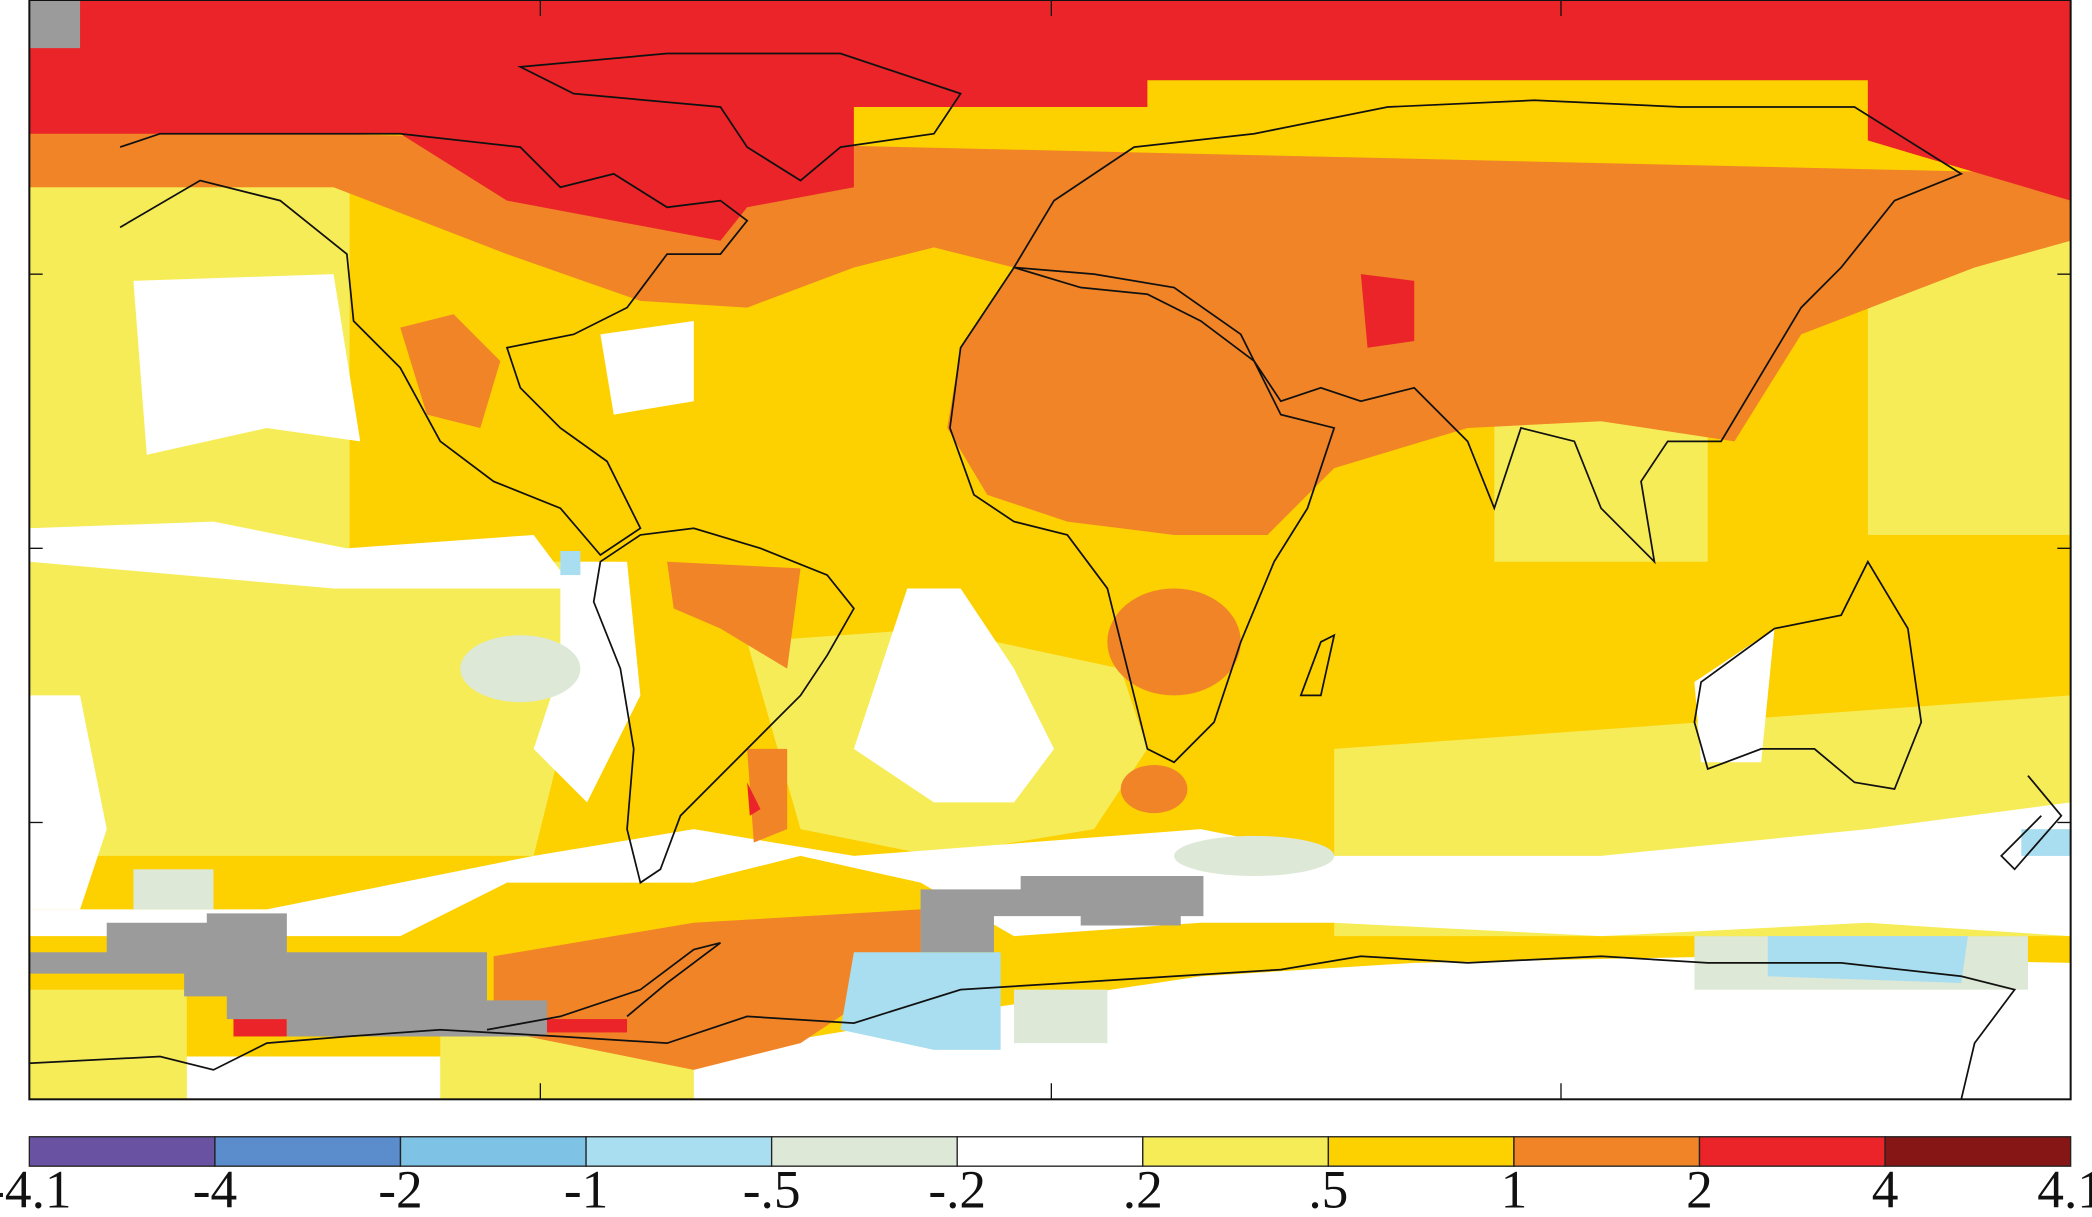 The image size is (2092, 1217). I want to click on colorbar-tick-label: 4, so click(1885, 1188).